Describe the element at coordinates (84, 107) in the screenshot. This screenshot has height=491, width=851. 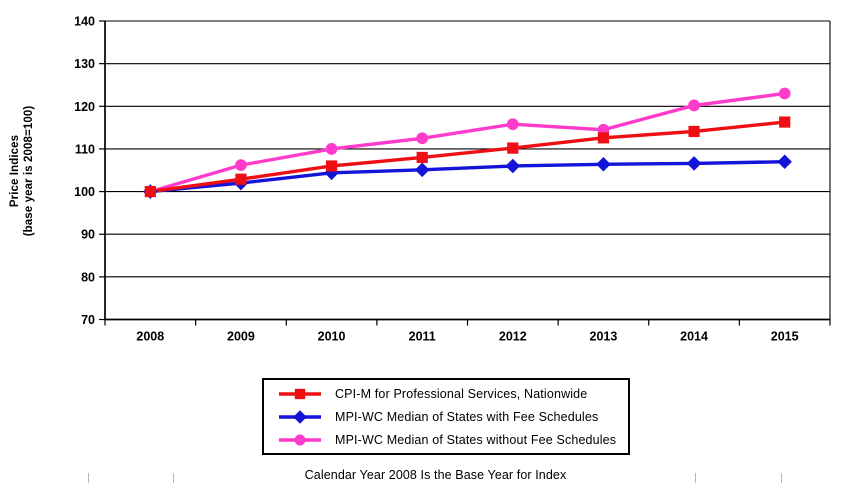
I see `y-tick-label: 120` at that location.